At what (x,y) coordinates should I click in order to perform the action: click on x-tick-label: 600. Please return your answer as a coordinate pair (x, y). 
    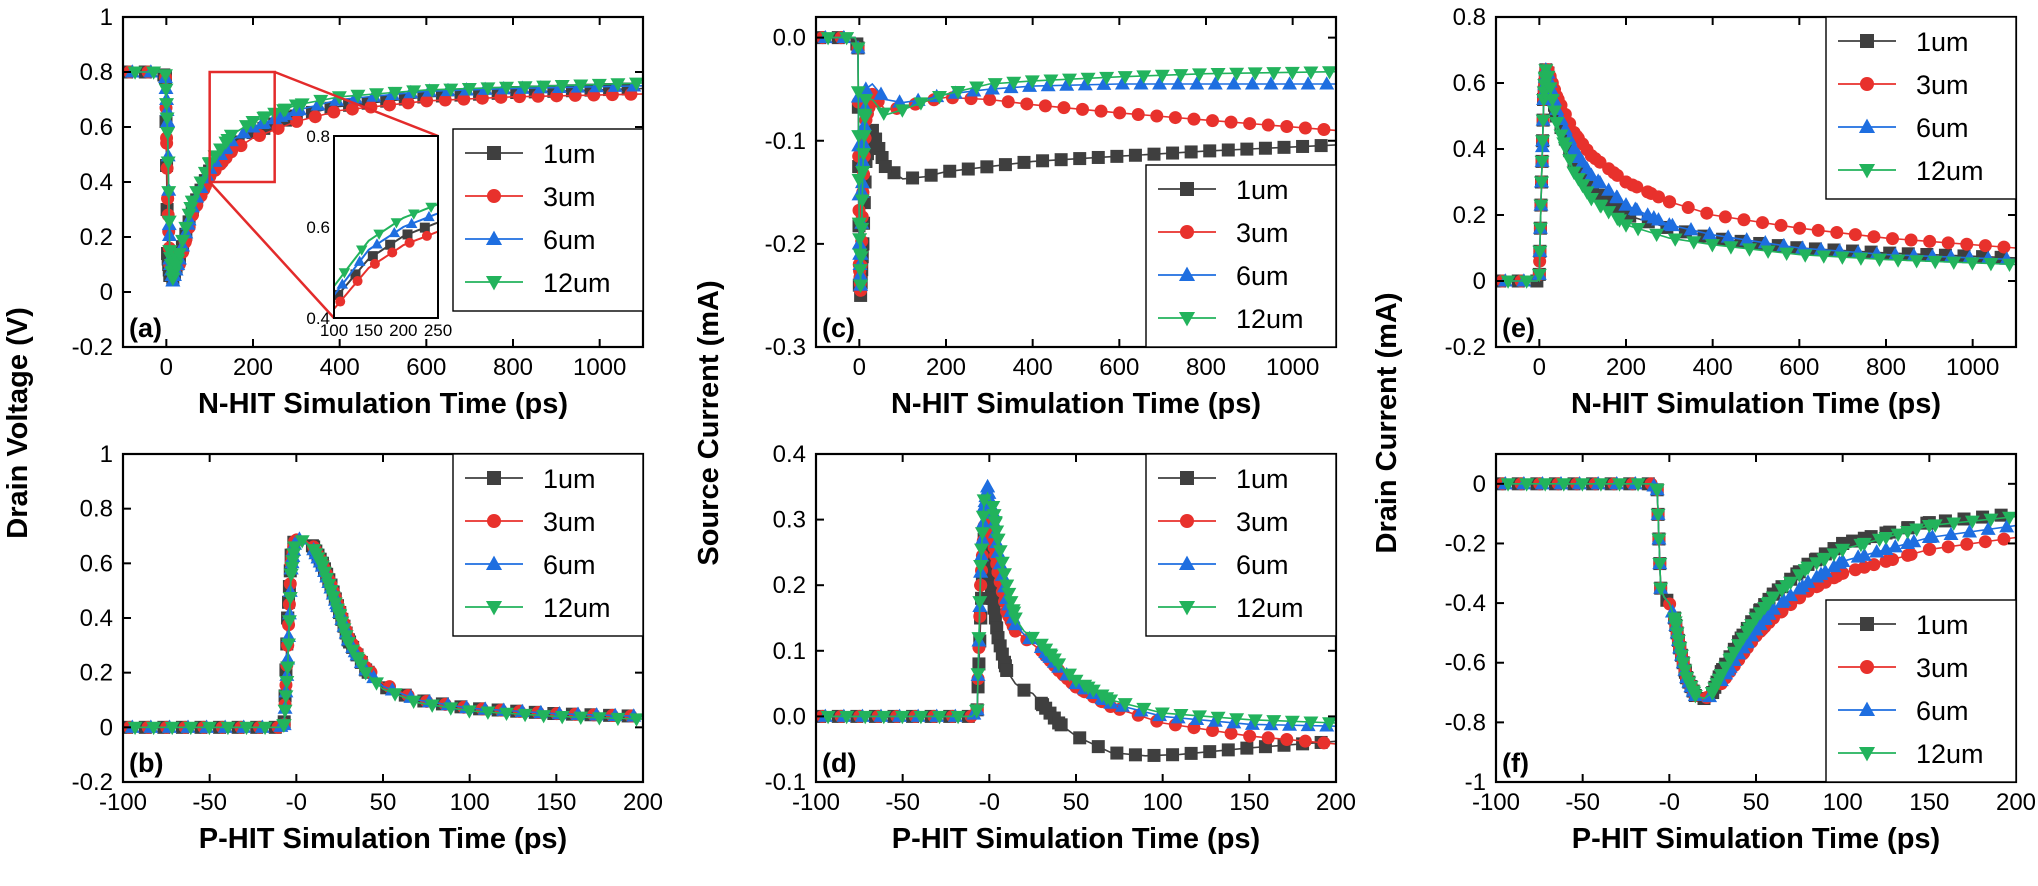
    Looking at the image, I should click on (1799, 367).